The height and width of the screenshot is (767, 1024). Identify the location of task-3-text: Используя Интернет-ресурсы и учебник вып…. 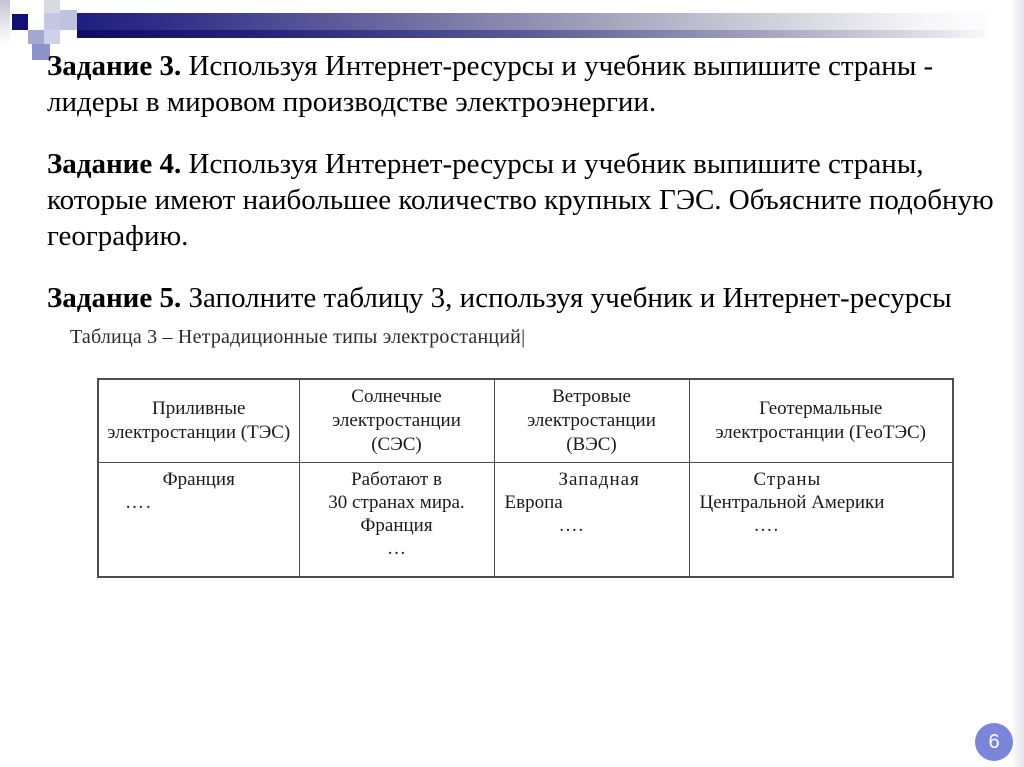
(490, 84).